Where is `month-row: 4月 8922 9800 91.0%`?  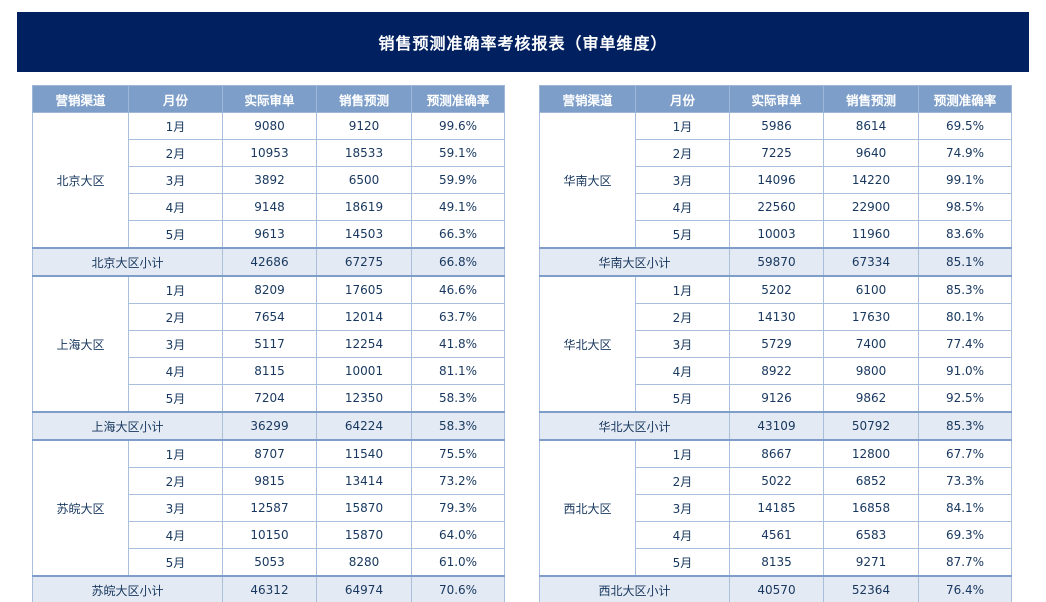
month-row: 4月 8922 9800 91.0% is located at coordinates (776, 371).